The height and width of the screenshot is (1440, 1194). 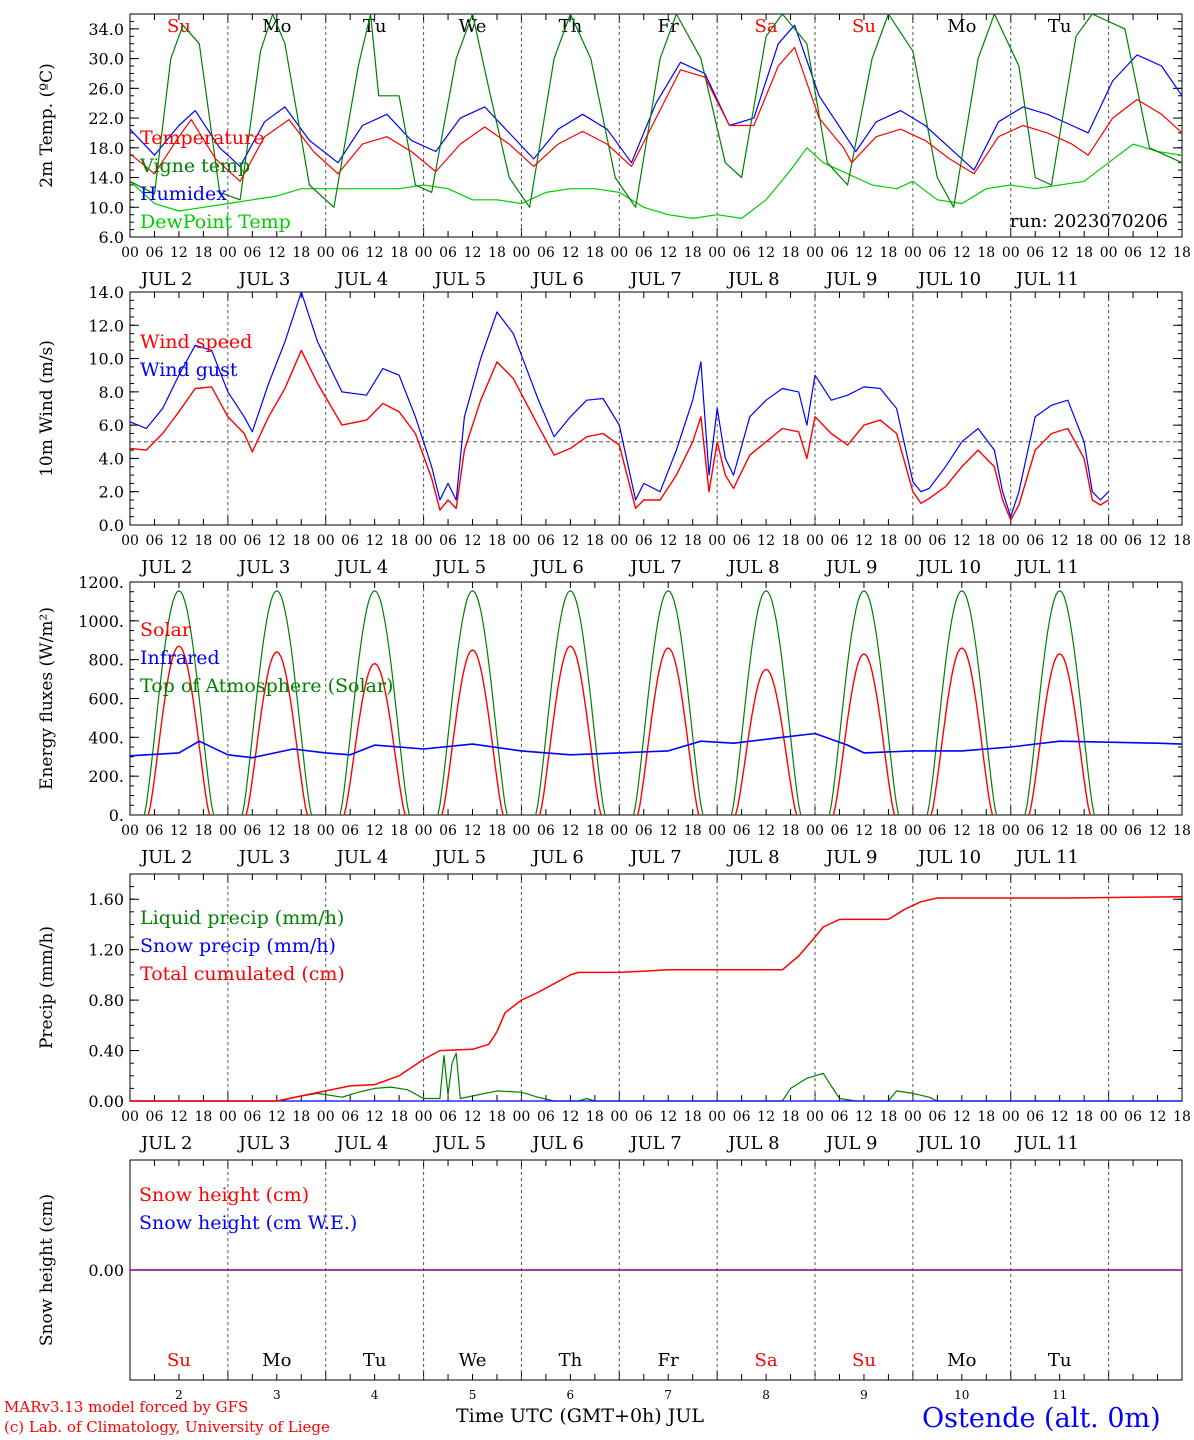 I want to click on temp-series-blue, so click(x=656, y=97).